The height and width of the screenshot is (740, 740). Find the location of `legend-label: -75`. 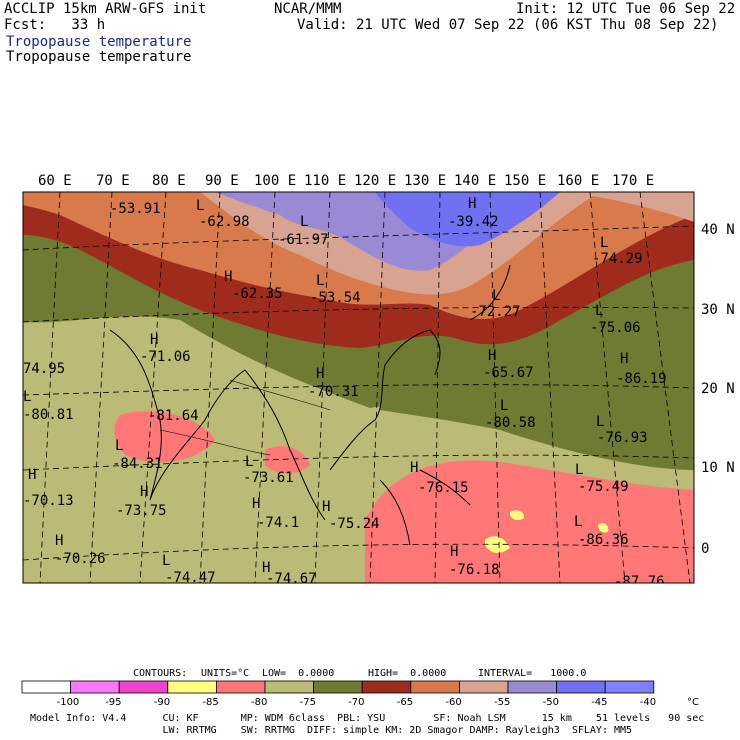

legend-label: -75 is located at coordinates (308, 702).